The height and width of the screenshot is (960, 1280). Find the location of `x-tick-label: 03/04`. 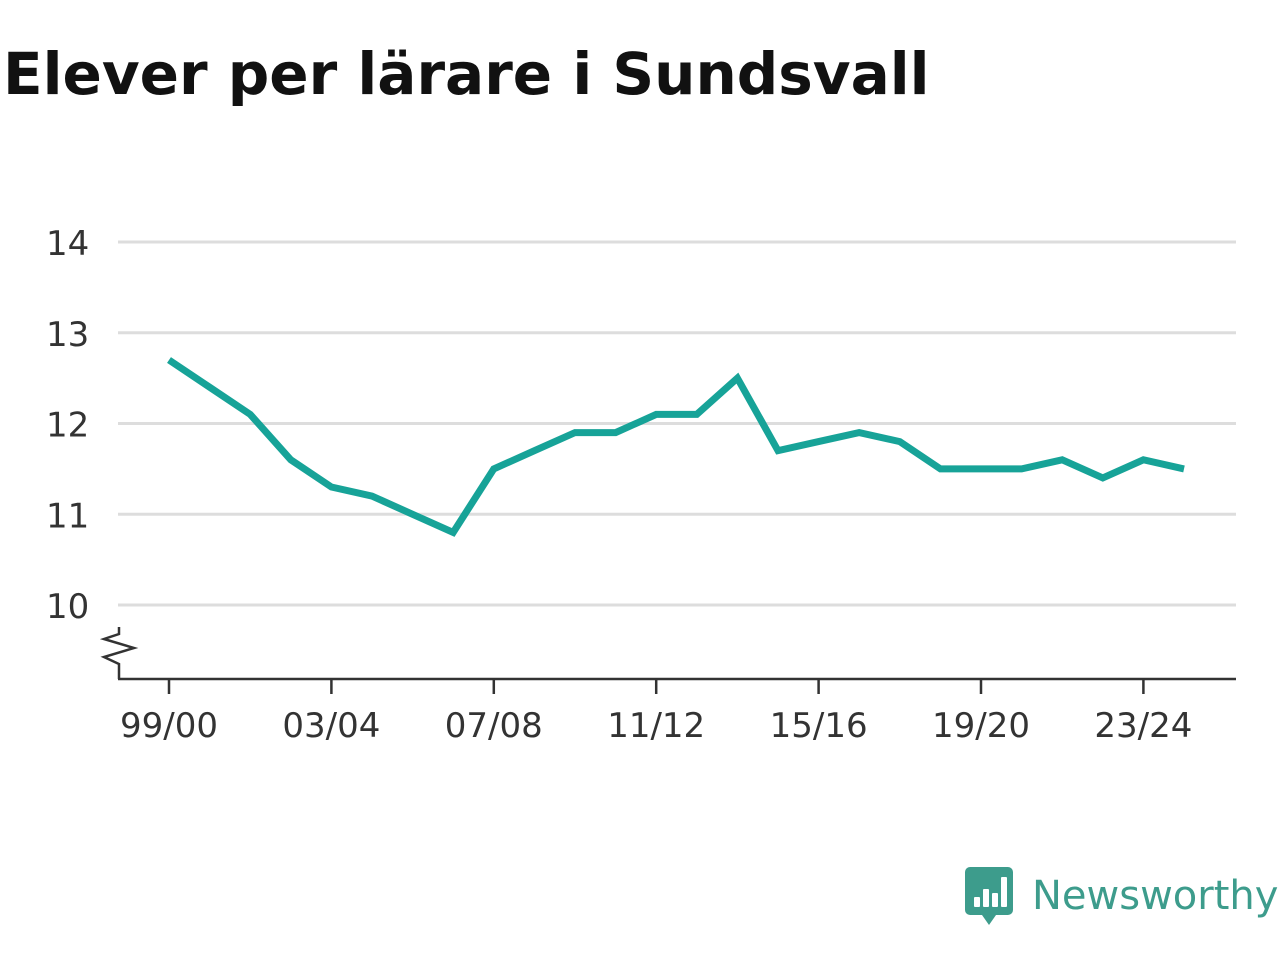

x-tick-label: 03/04 is located at coordinates (331, 726).